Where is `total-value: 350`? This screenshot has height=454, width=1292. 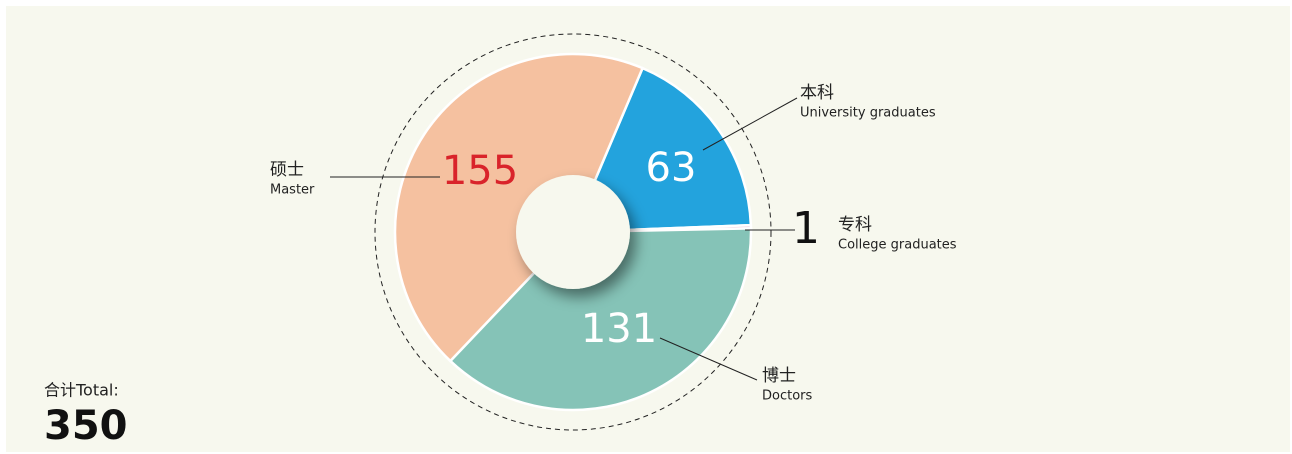 total-value: 350 is located at coordinates (86, 426).